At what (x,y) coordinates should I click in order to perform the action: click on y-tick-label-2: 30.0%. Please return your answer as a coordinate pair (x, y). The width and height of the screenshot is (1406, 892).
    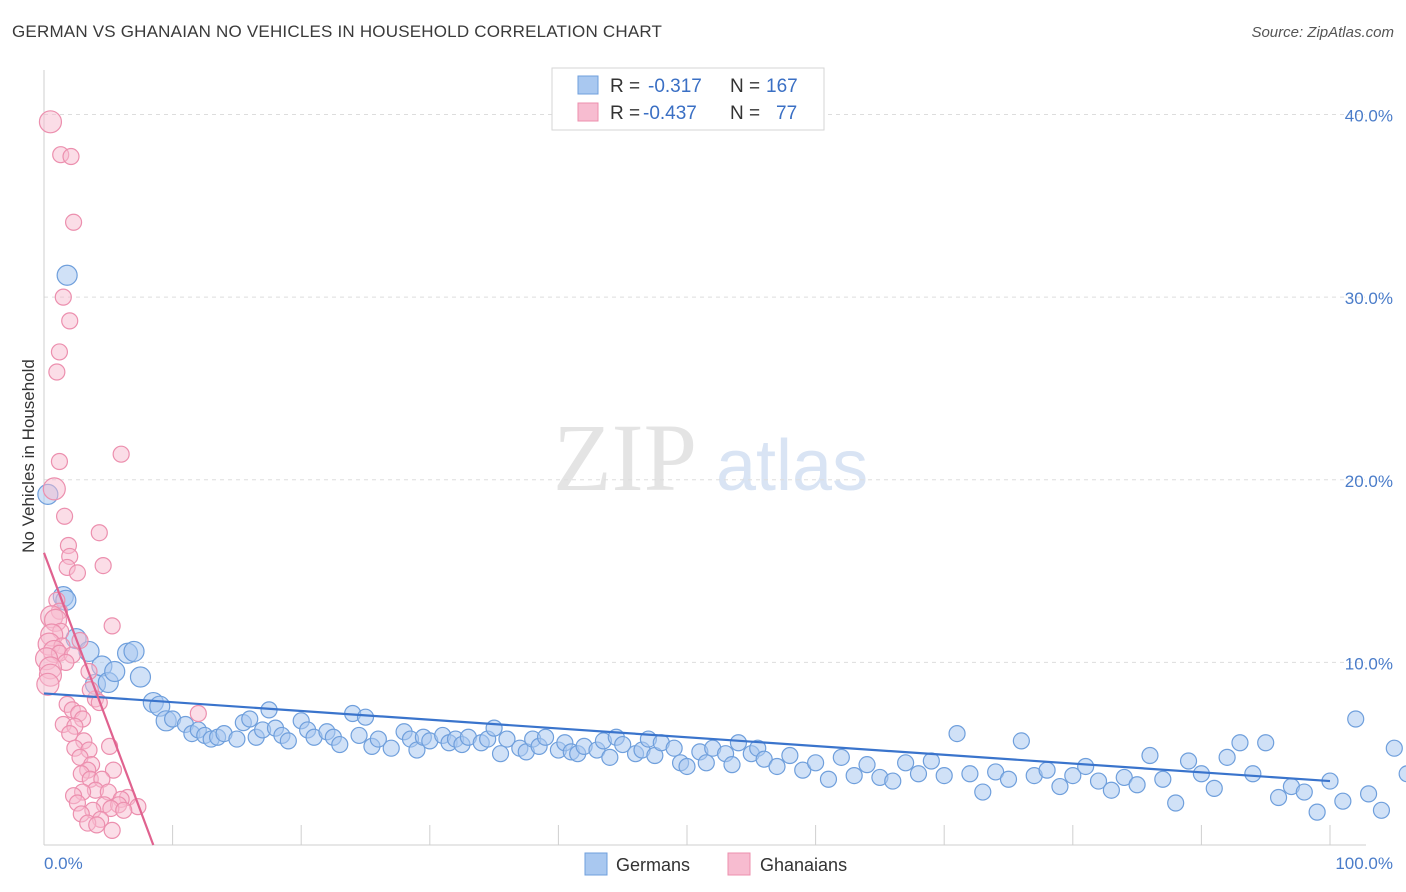
    Looking at the image, I should click on (1369, 298).